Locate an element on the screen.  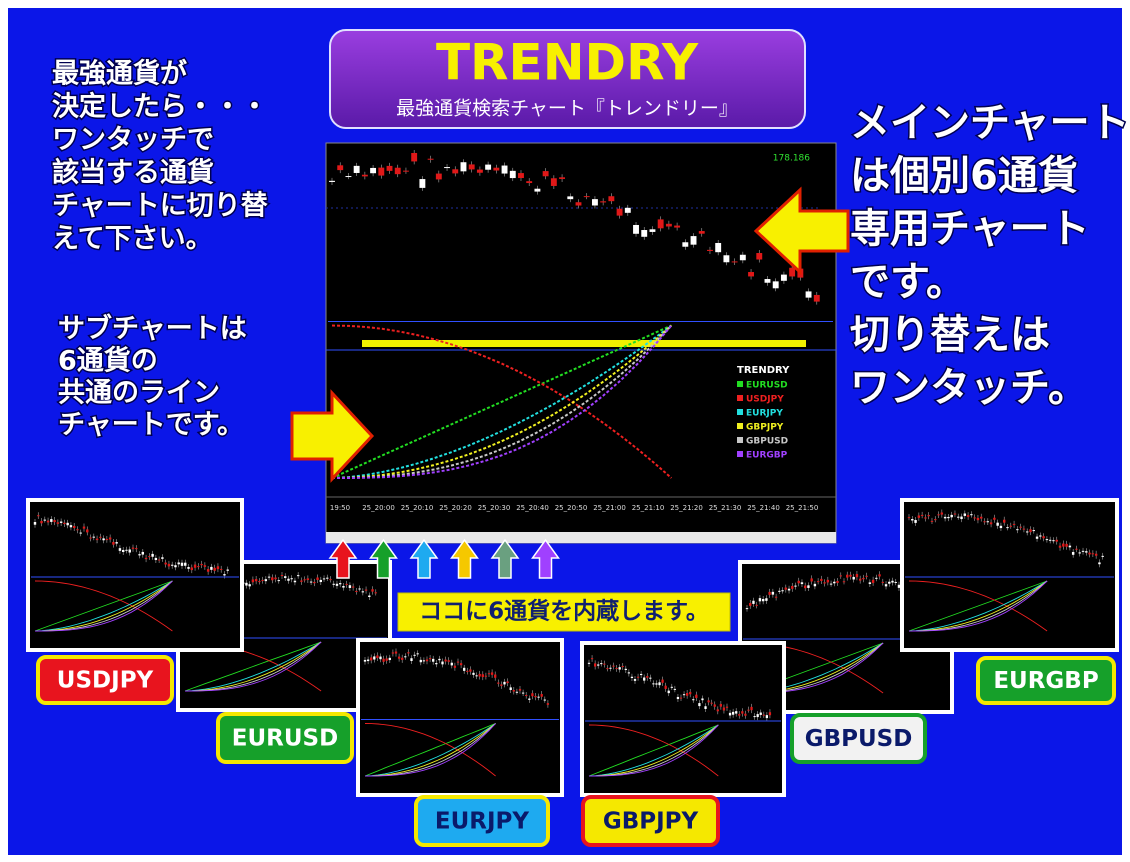
title-box: TRENDRY 最強通貨検索チャート『トレンドリー』 is located at coordinates (567, 79).